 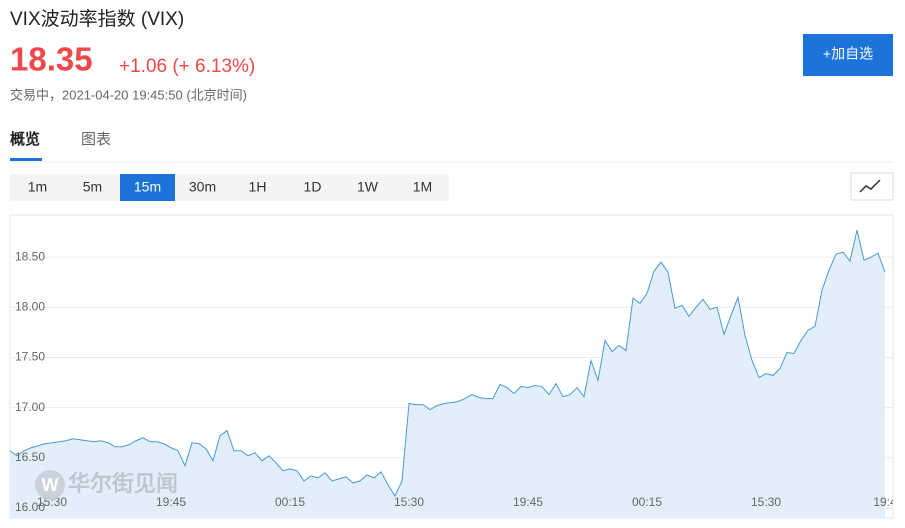 I want to click on price: 18.35, so click(x=51, y=59).